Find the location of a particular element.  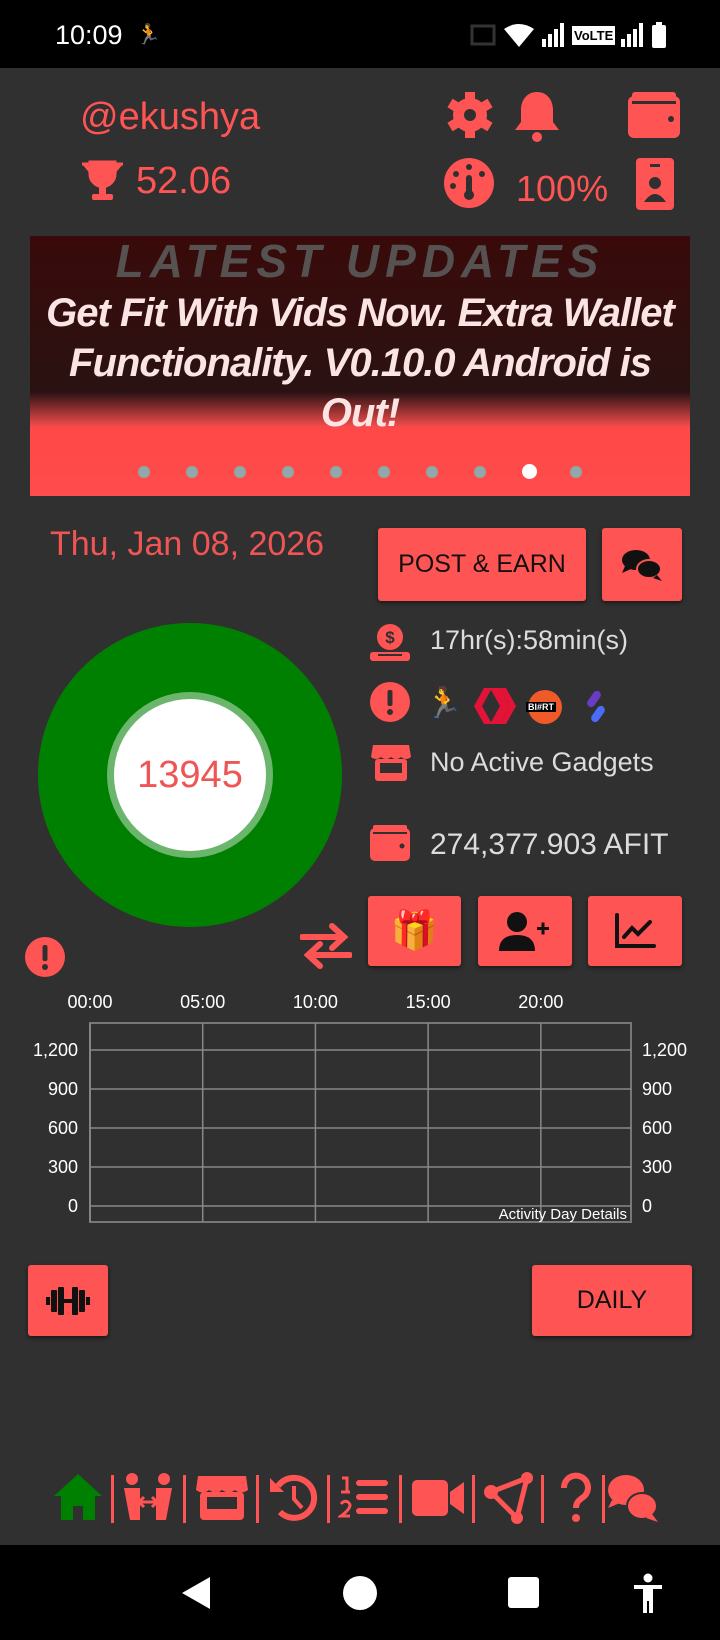

wallet-icon-small is located at coordinates (390, 843).